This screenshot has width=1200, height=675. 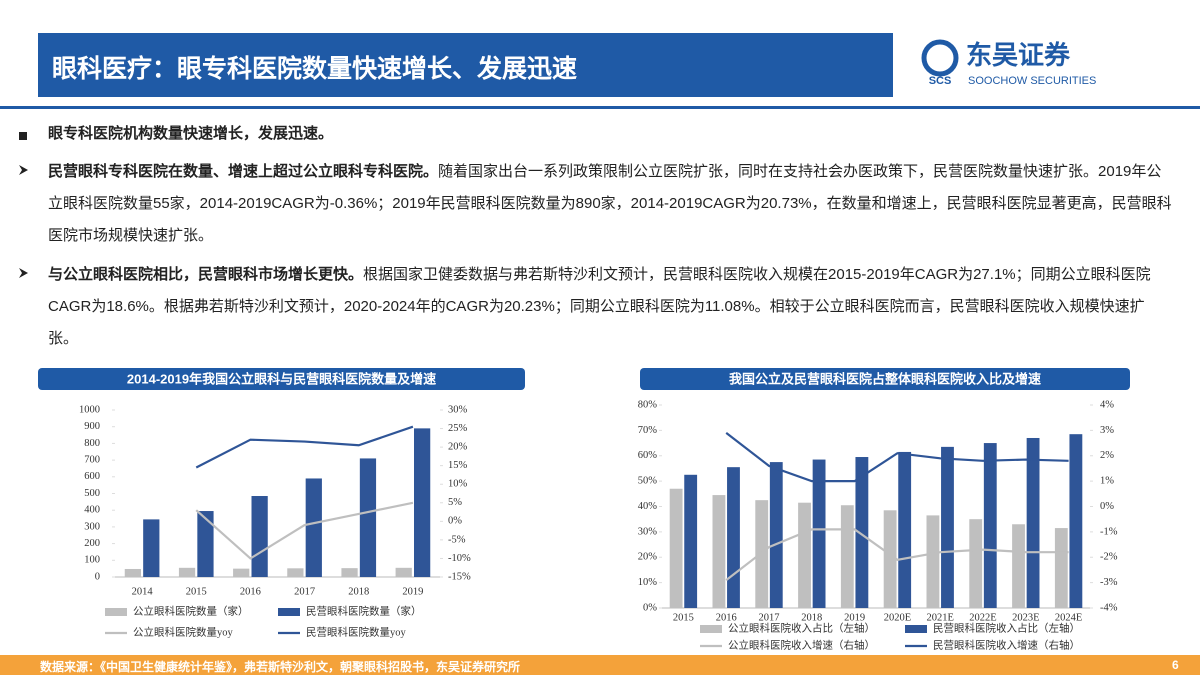 What do you see at coordinates (1107, 455) in the screenshot?
I see `y2-tick-label: 2%` at bounding box center [1107, 455].